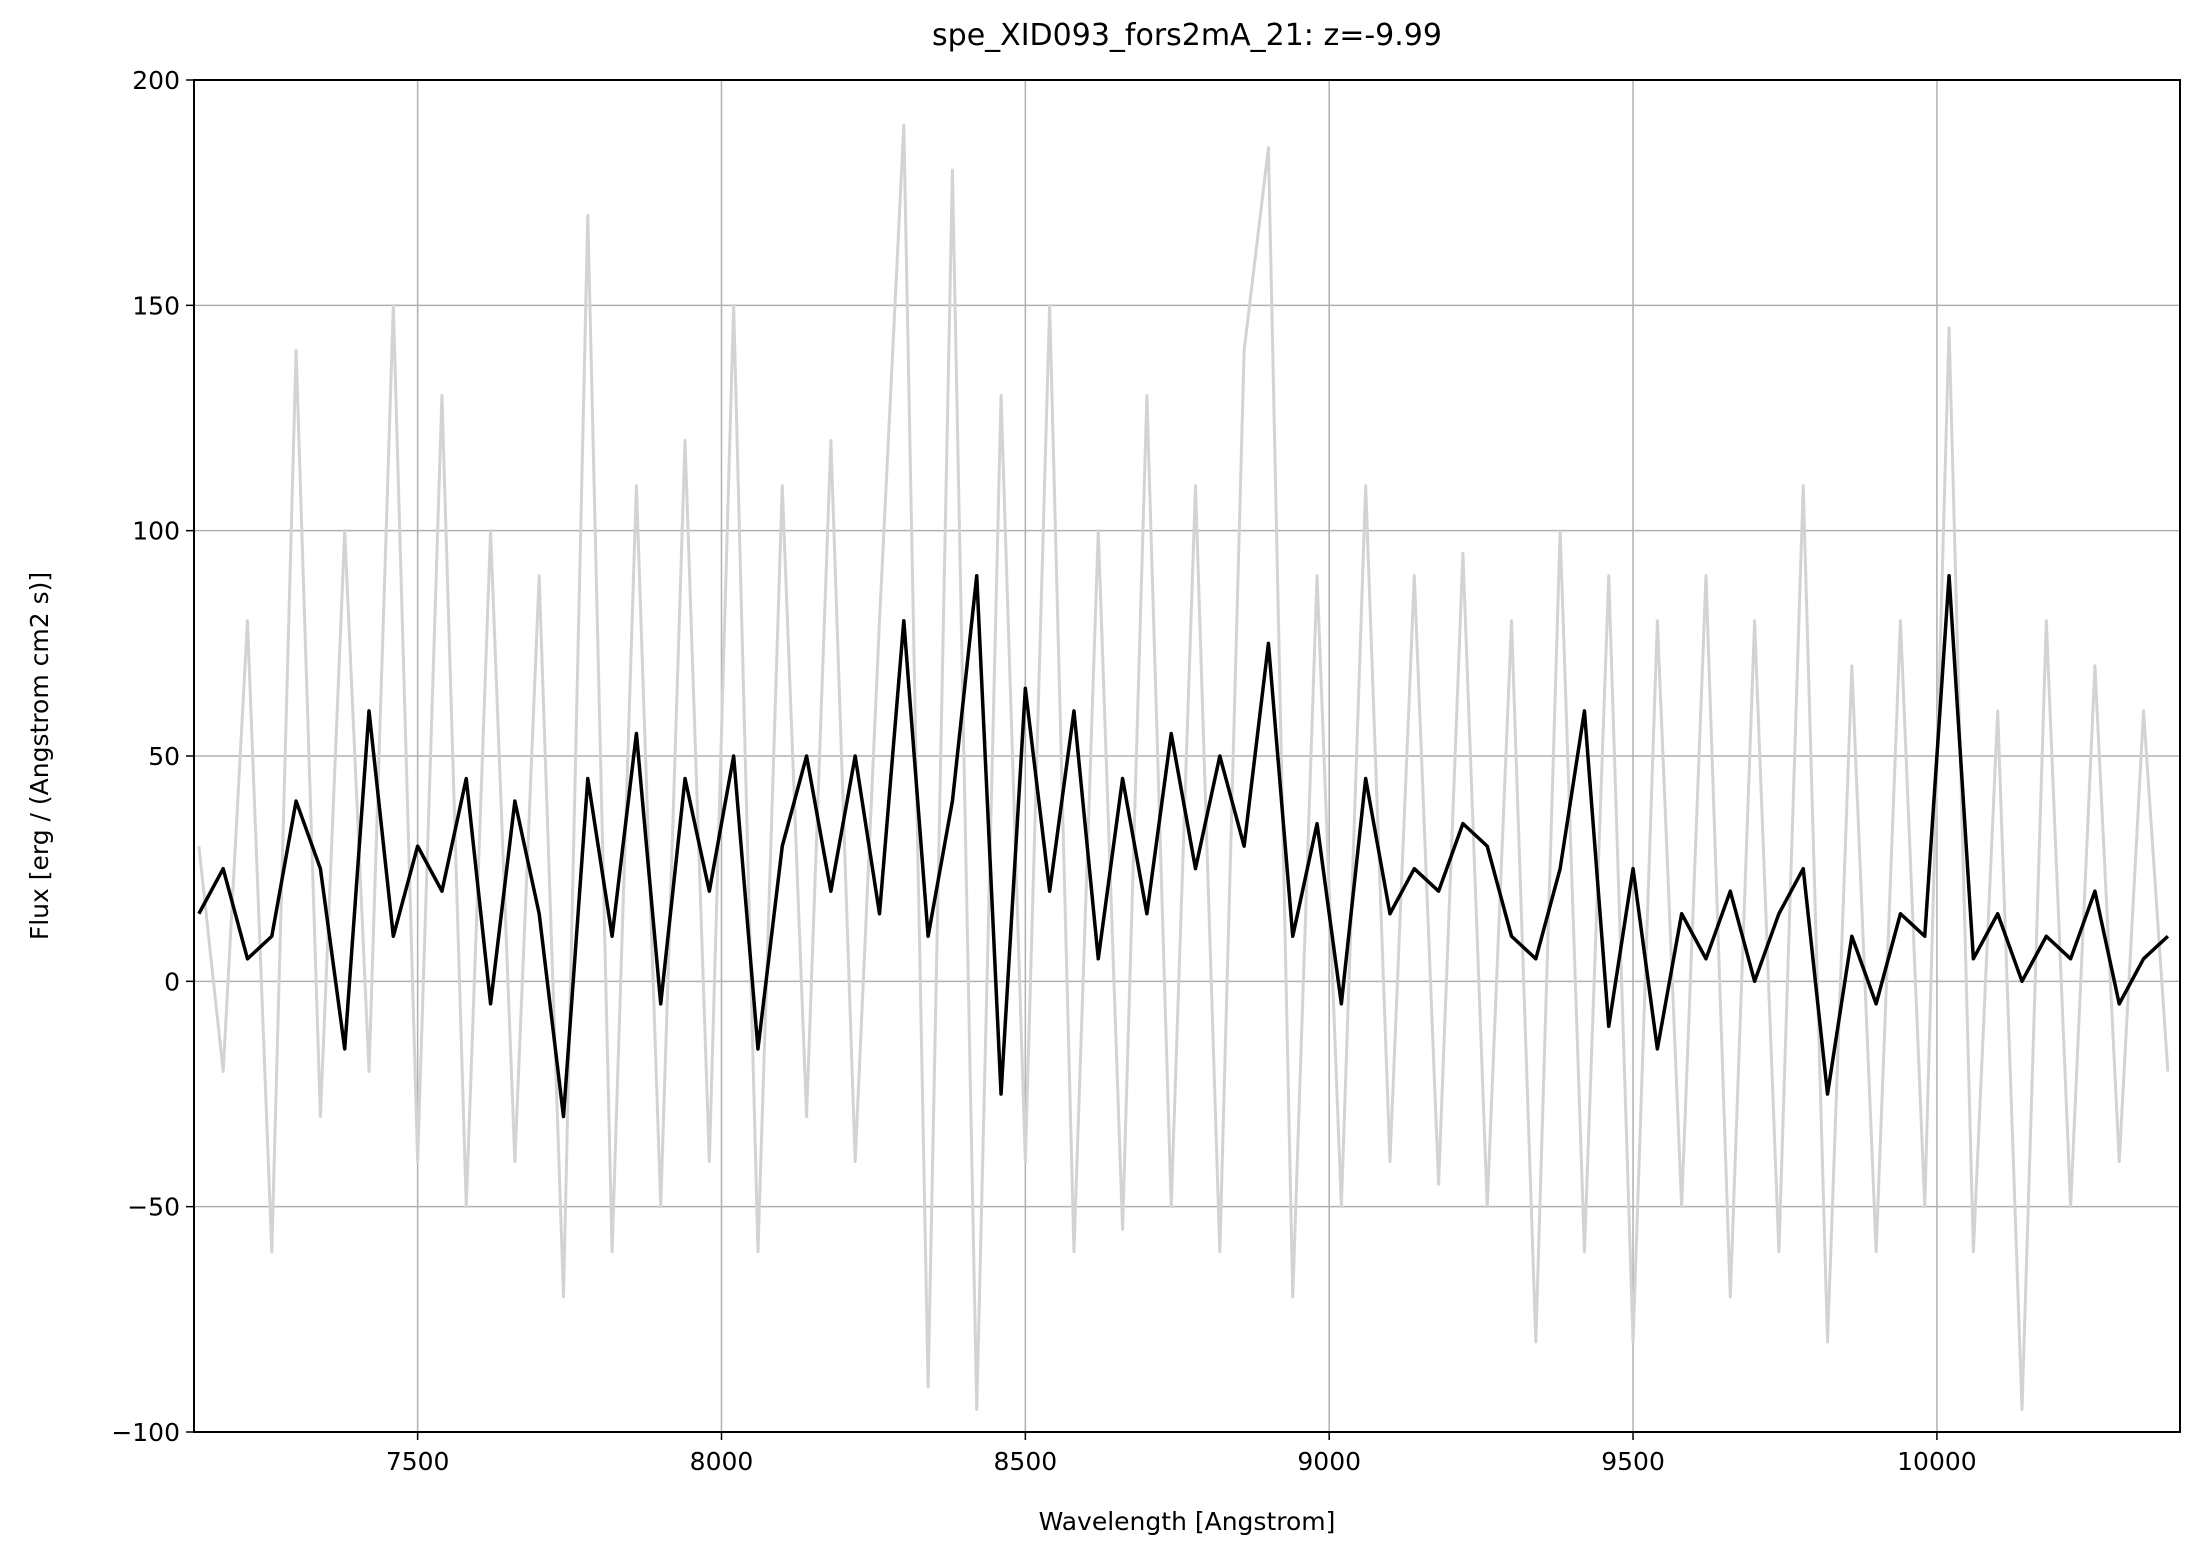 The height and width of the screenshot is (1565, 2205). Describe the element at coordinates (1187, 35) in the screenshot. I see `chart-title: spe_XID093_fors2mA_21: z=-9.99` at that location.